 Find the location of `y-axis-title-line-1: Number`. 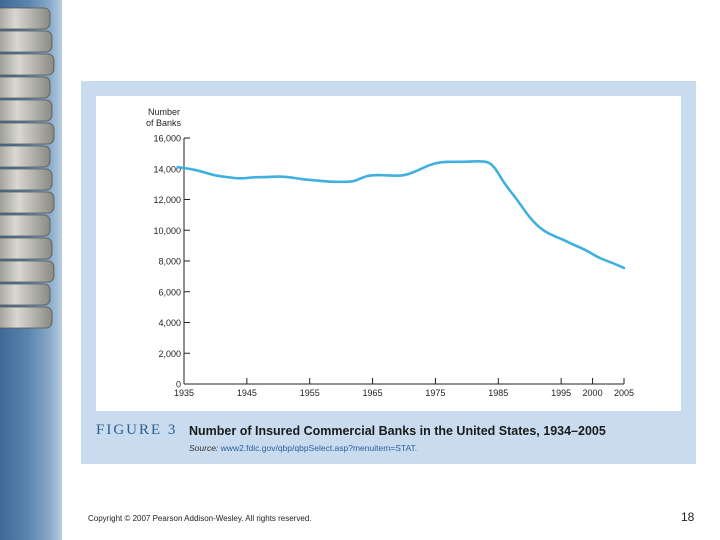

y-axis-title-line-1: Number is located at coordinates (164, 112).